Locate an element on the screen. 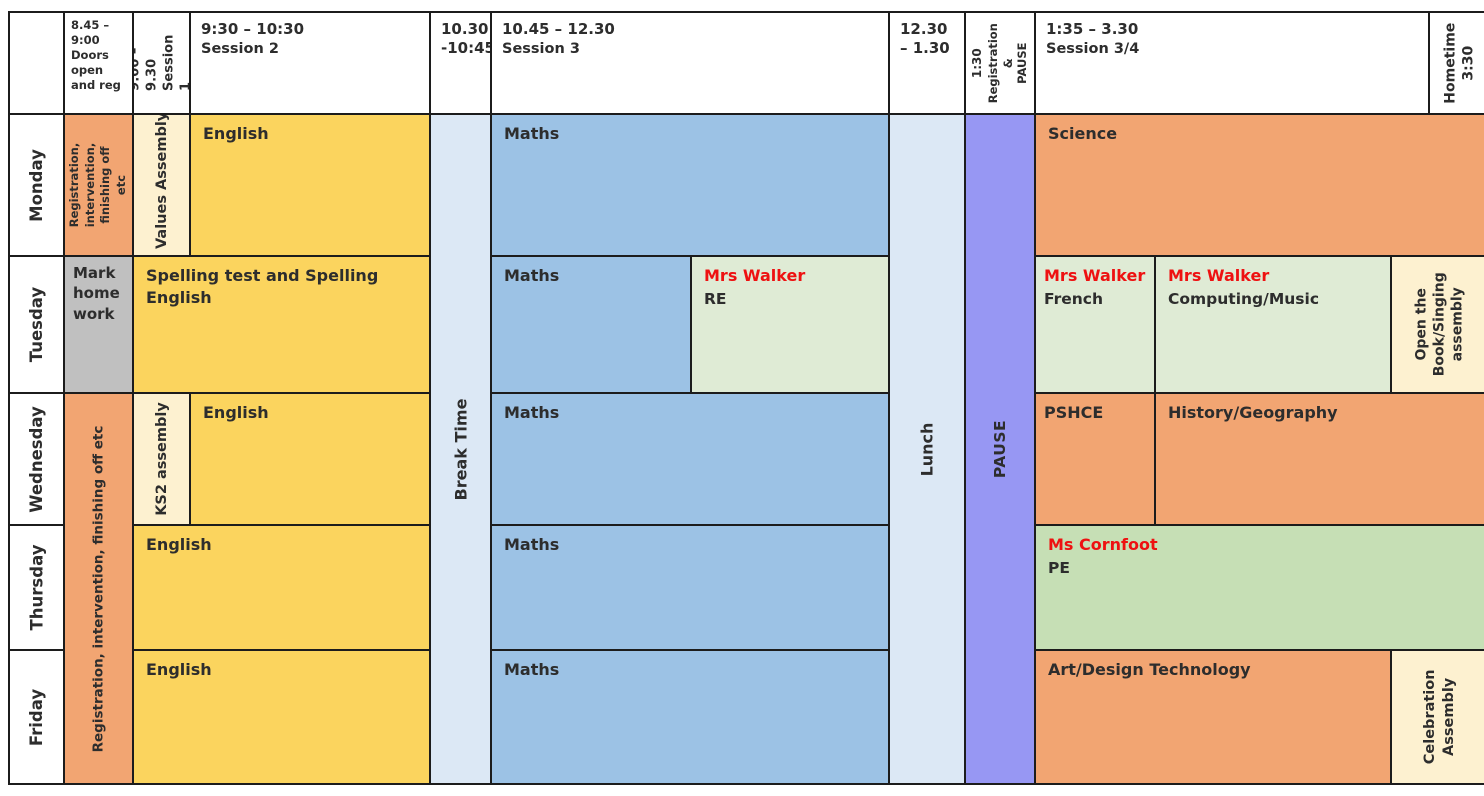 This screenshot has width=1484, height=796. header-session34-time: 1:35 – 3.30 is located at coordinates (1092, 29).